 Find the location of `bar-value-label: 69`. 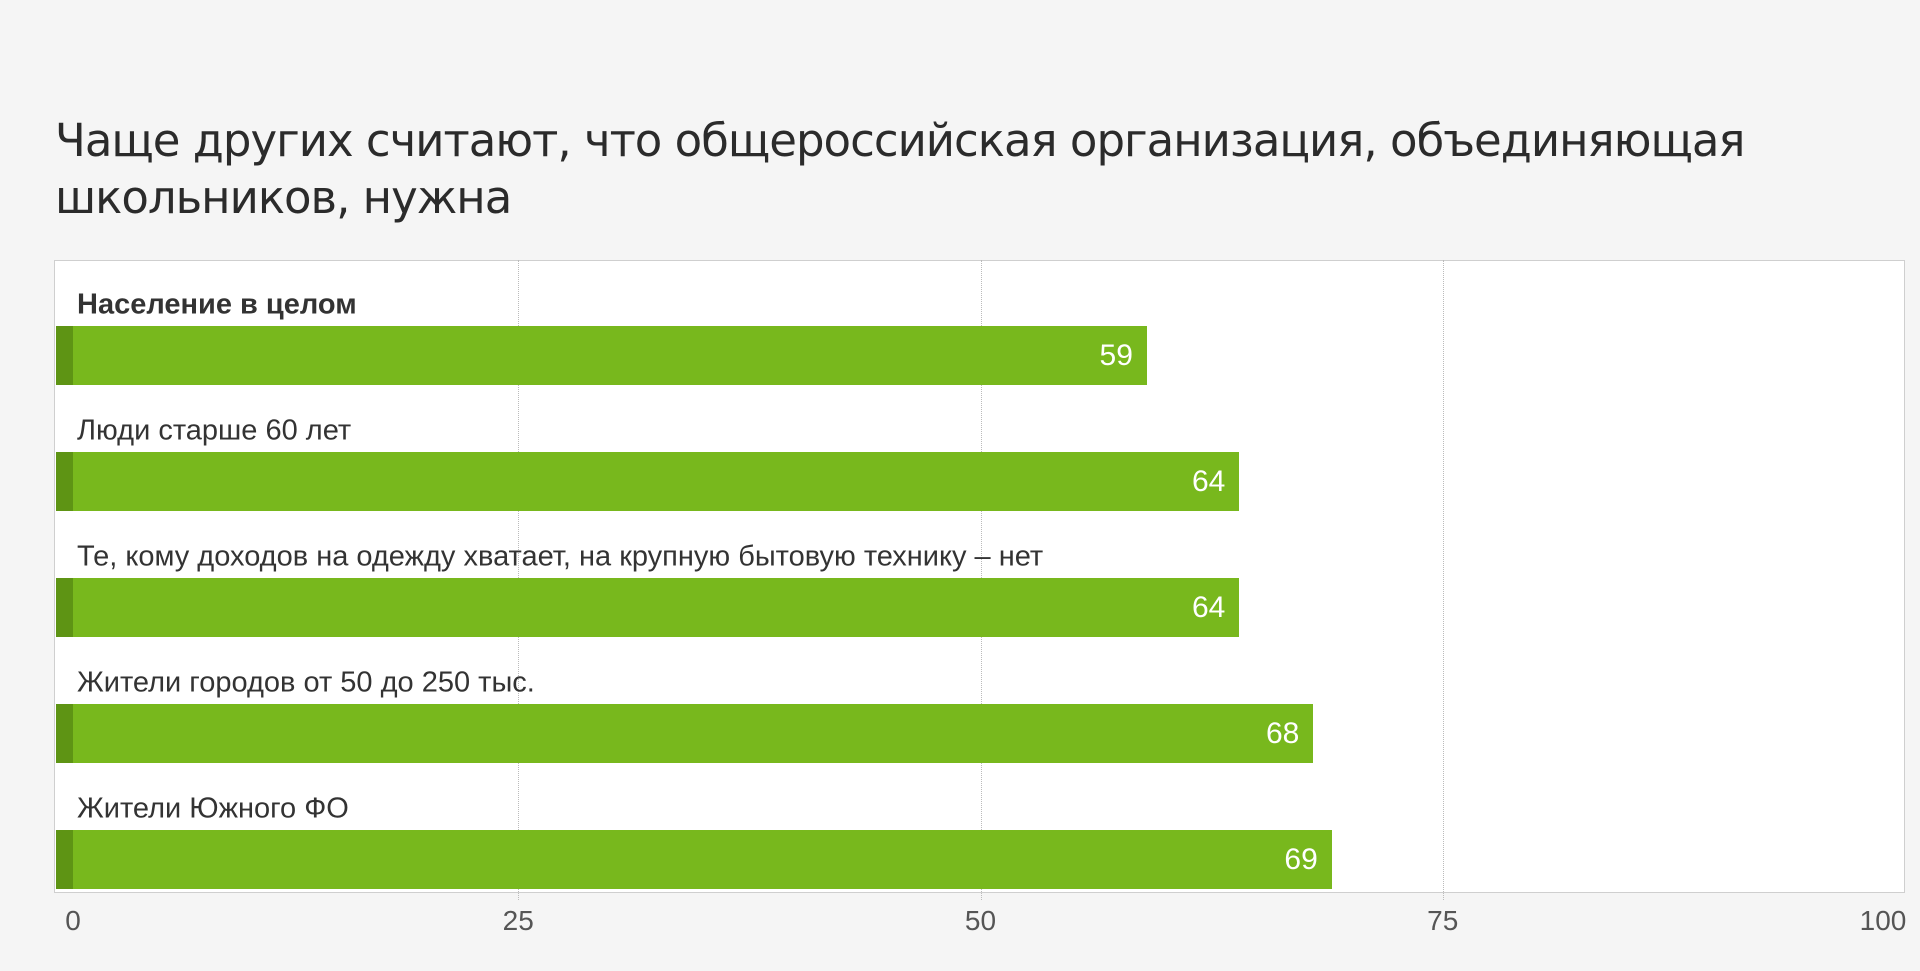

bar-value-label: 69 is located at coordinates (1301, 859).